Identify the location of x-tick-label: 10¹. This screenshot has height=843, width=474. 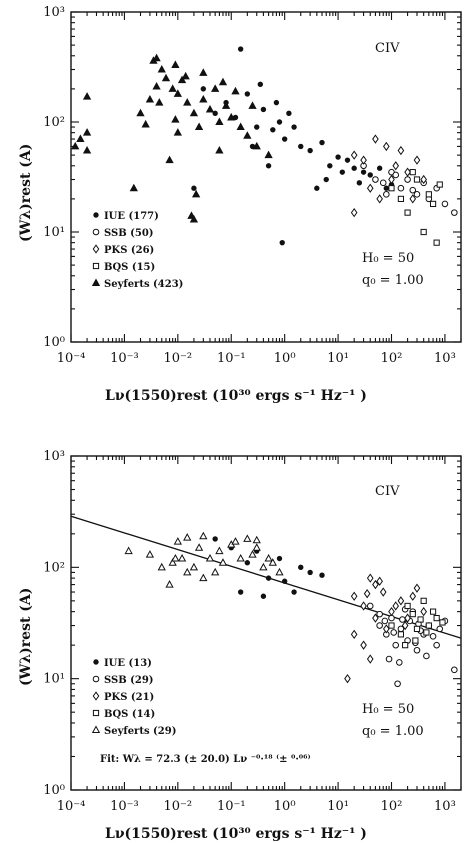
(338, 358).